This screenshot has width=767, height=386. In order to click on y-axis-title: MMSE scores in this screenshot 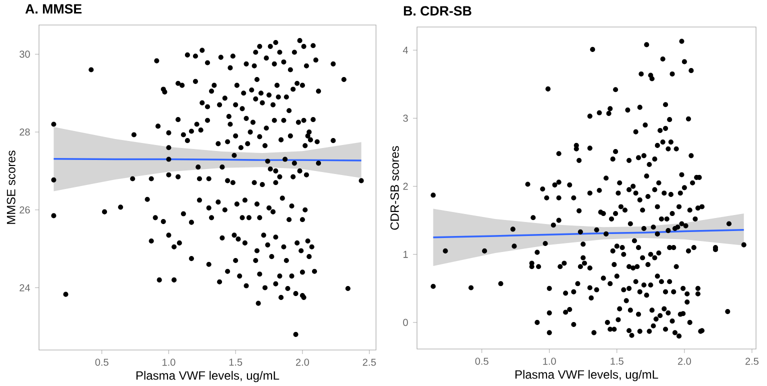, I will do `click(11, 187)`.